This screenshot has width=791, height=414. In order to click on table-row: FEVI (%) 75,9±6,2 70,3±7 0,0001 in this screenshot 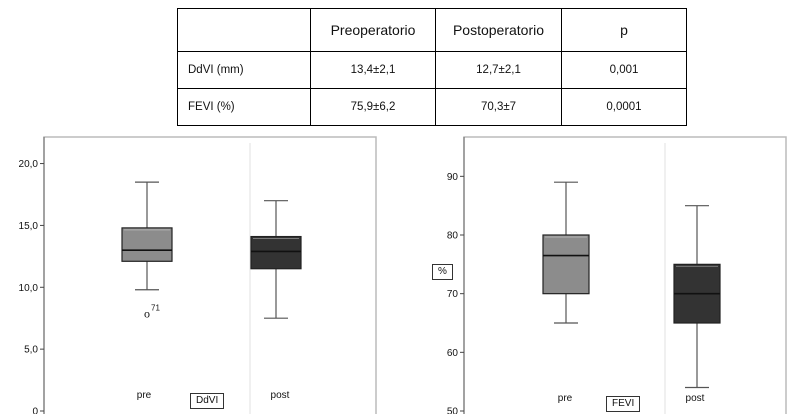, I will do `click(432, 107)`.